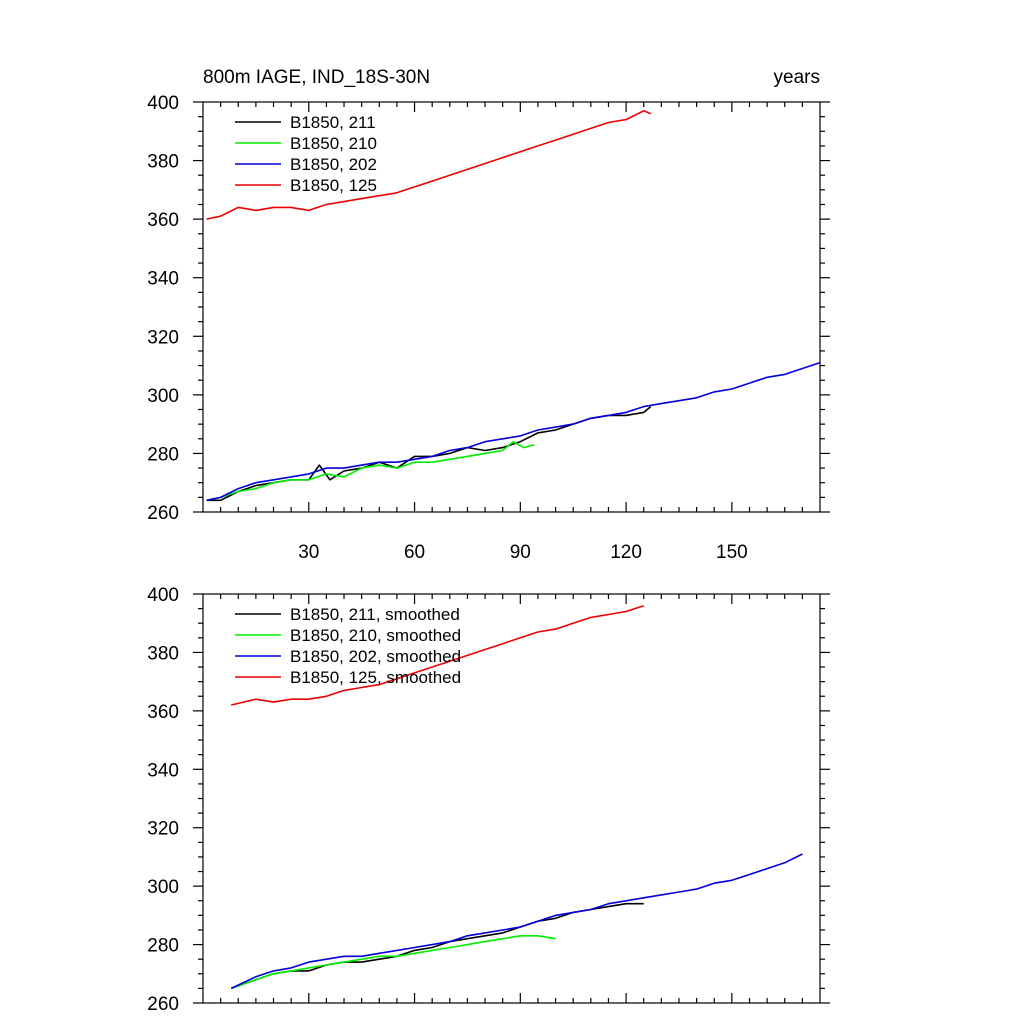 The height and width of the screenshot is (1024, 1024). I want to click on chart-title: 800m IAGE, IND_18S-30N, so click(316, 77).